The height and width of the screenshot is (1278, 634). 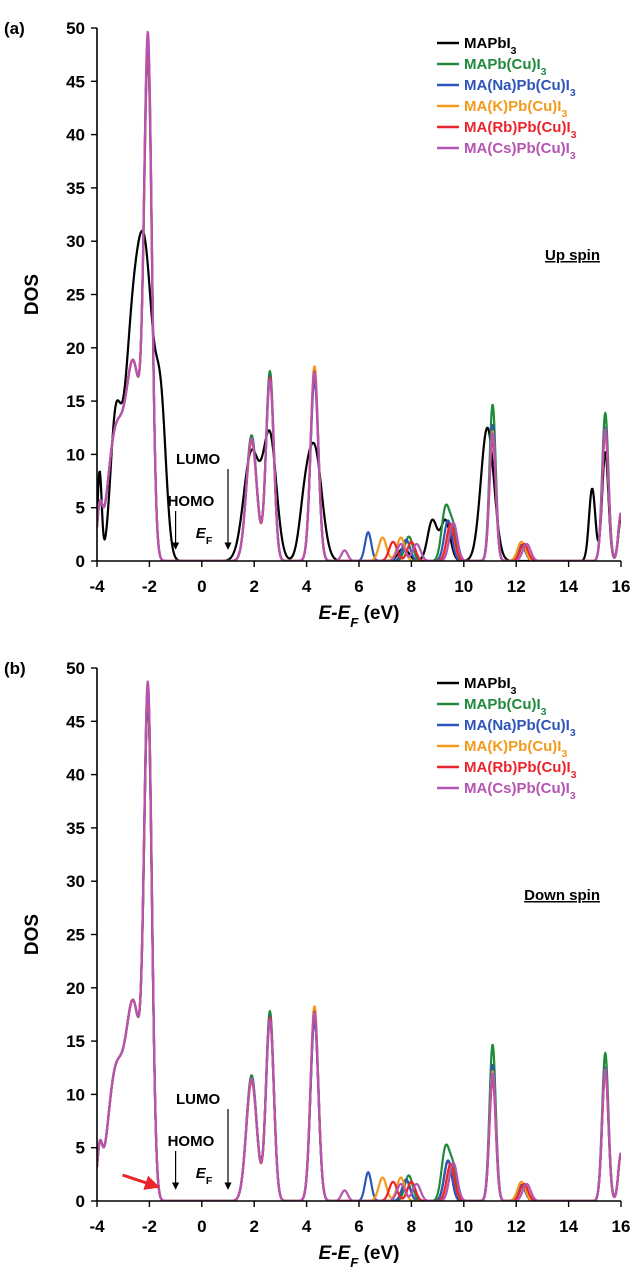 What do you see at coordinates (572, 255) in the screenshot?
I see `spin-label: Up spin` at bounding box center [572, 255].